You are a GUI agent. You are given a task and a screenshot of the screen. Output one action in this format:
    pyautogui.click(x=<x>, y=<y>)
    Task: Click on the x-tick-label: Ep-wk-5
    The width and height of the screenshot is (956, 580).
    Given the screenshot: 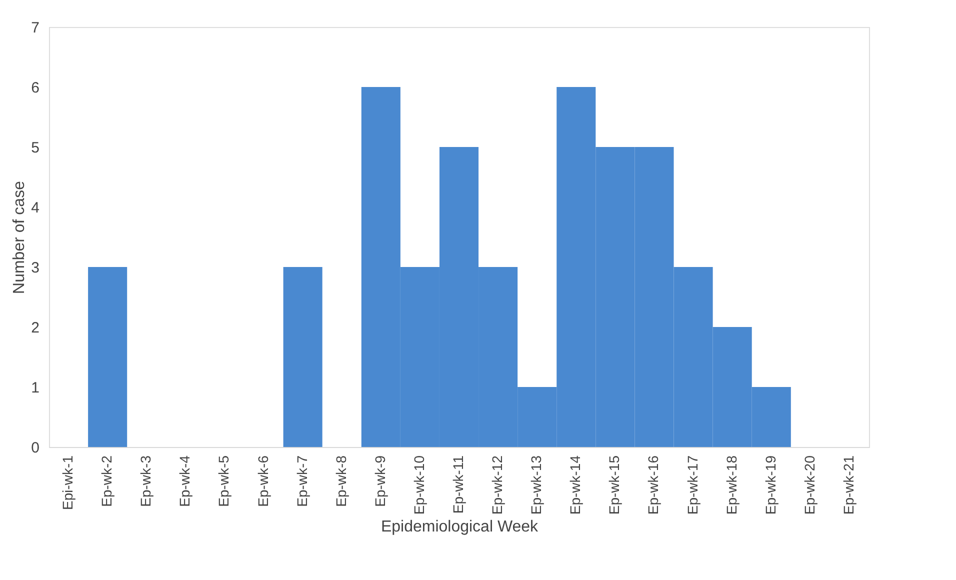 What is the action you would take?
    pyautogui.click(x=224, y=481)
    